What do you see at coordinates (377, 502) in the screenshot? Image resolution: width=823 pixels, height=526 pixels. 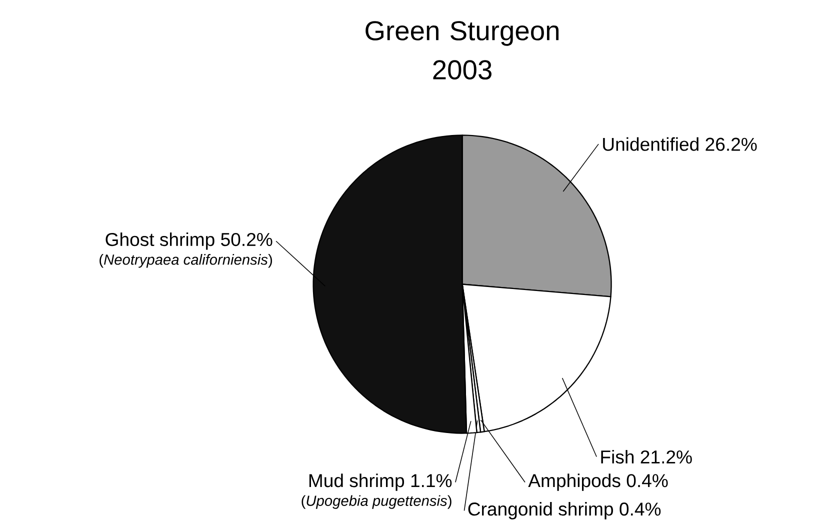 I see `text: (Upogebia pugettensis)` at bounding box center [377, 502].